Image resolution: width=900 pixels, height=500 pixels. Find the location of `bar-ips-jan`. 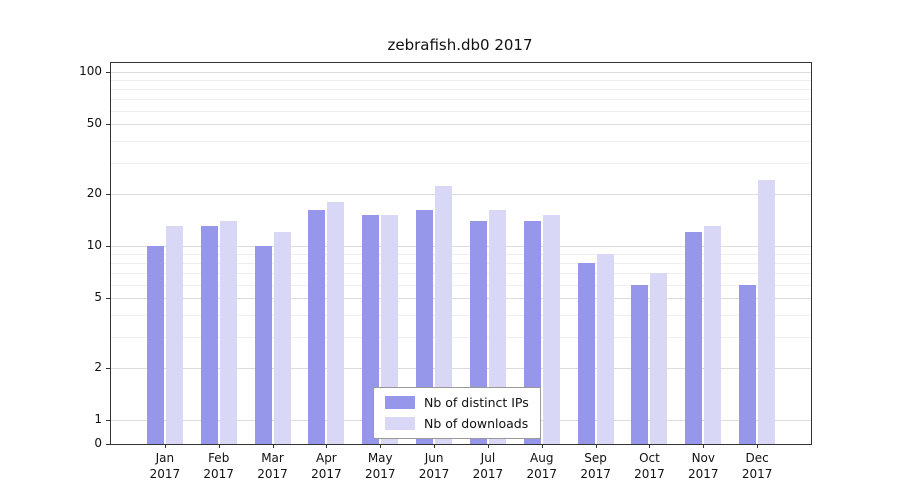

bar-ips-jan is located at coordinates (155, 345).